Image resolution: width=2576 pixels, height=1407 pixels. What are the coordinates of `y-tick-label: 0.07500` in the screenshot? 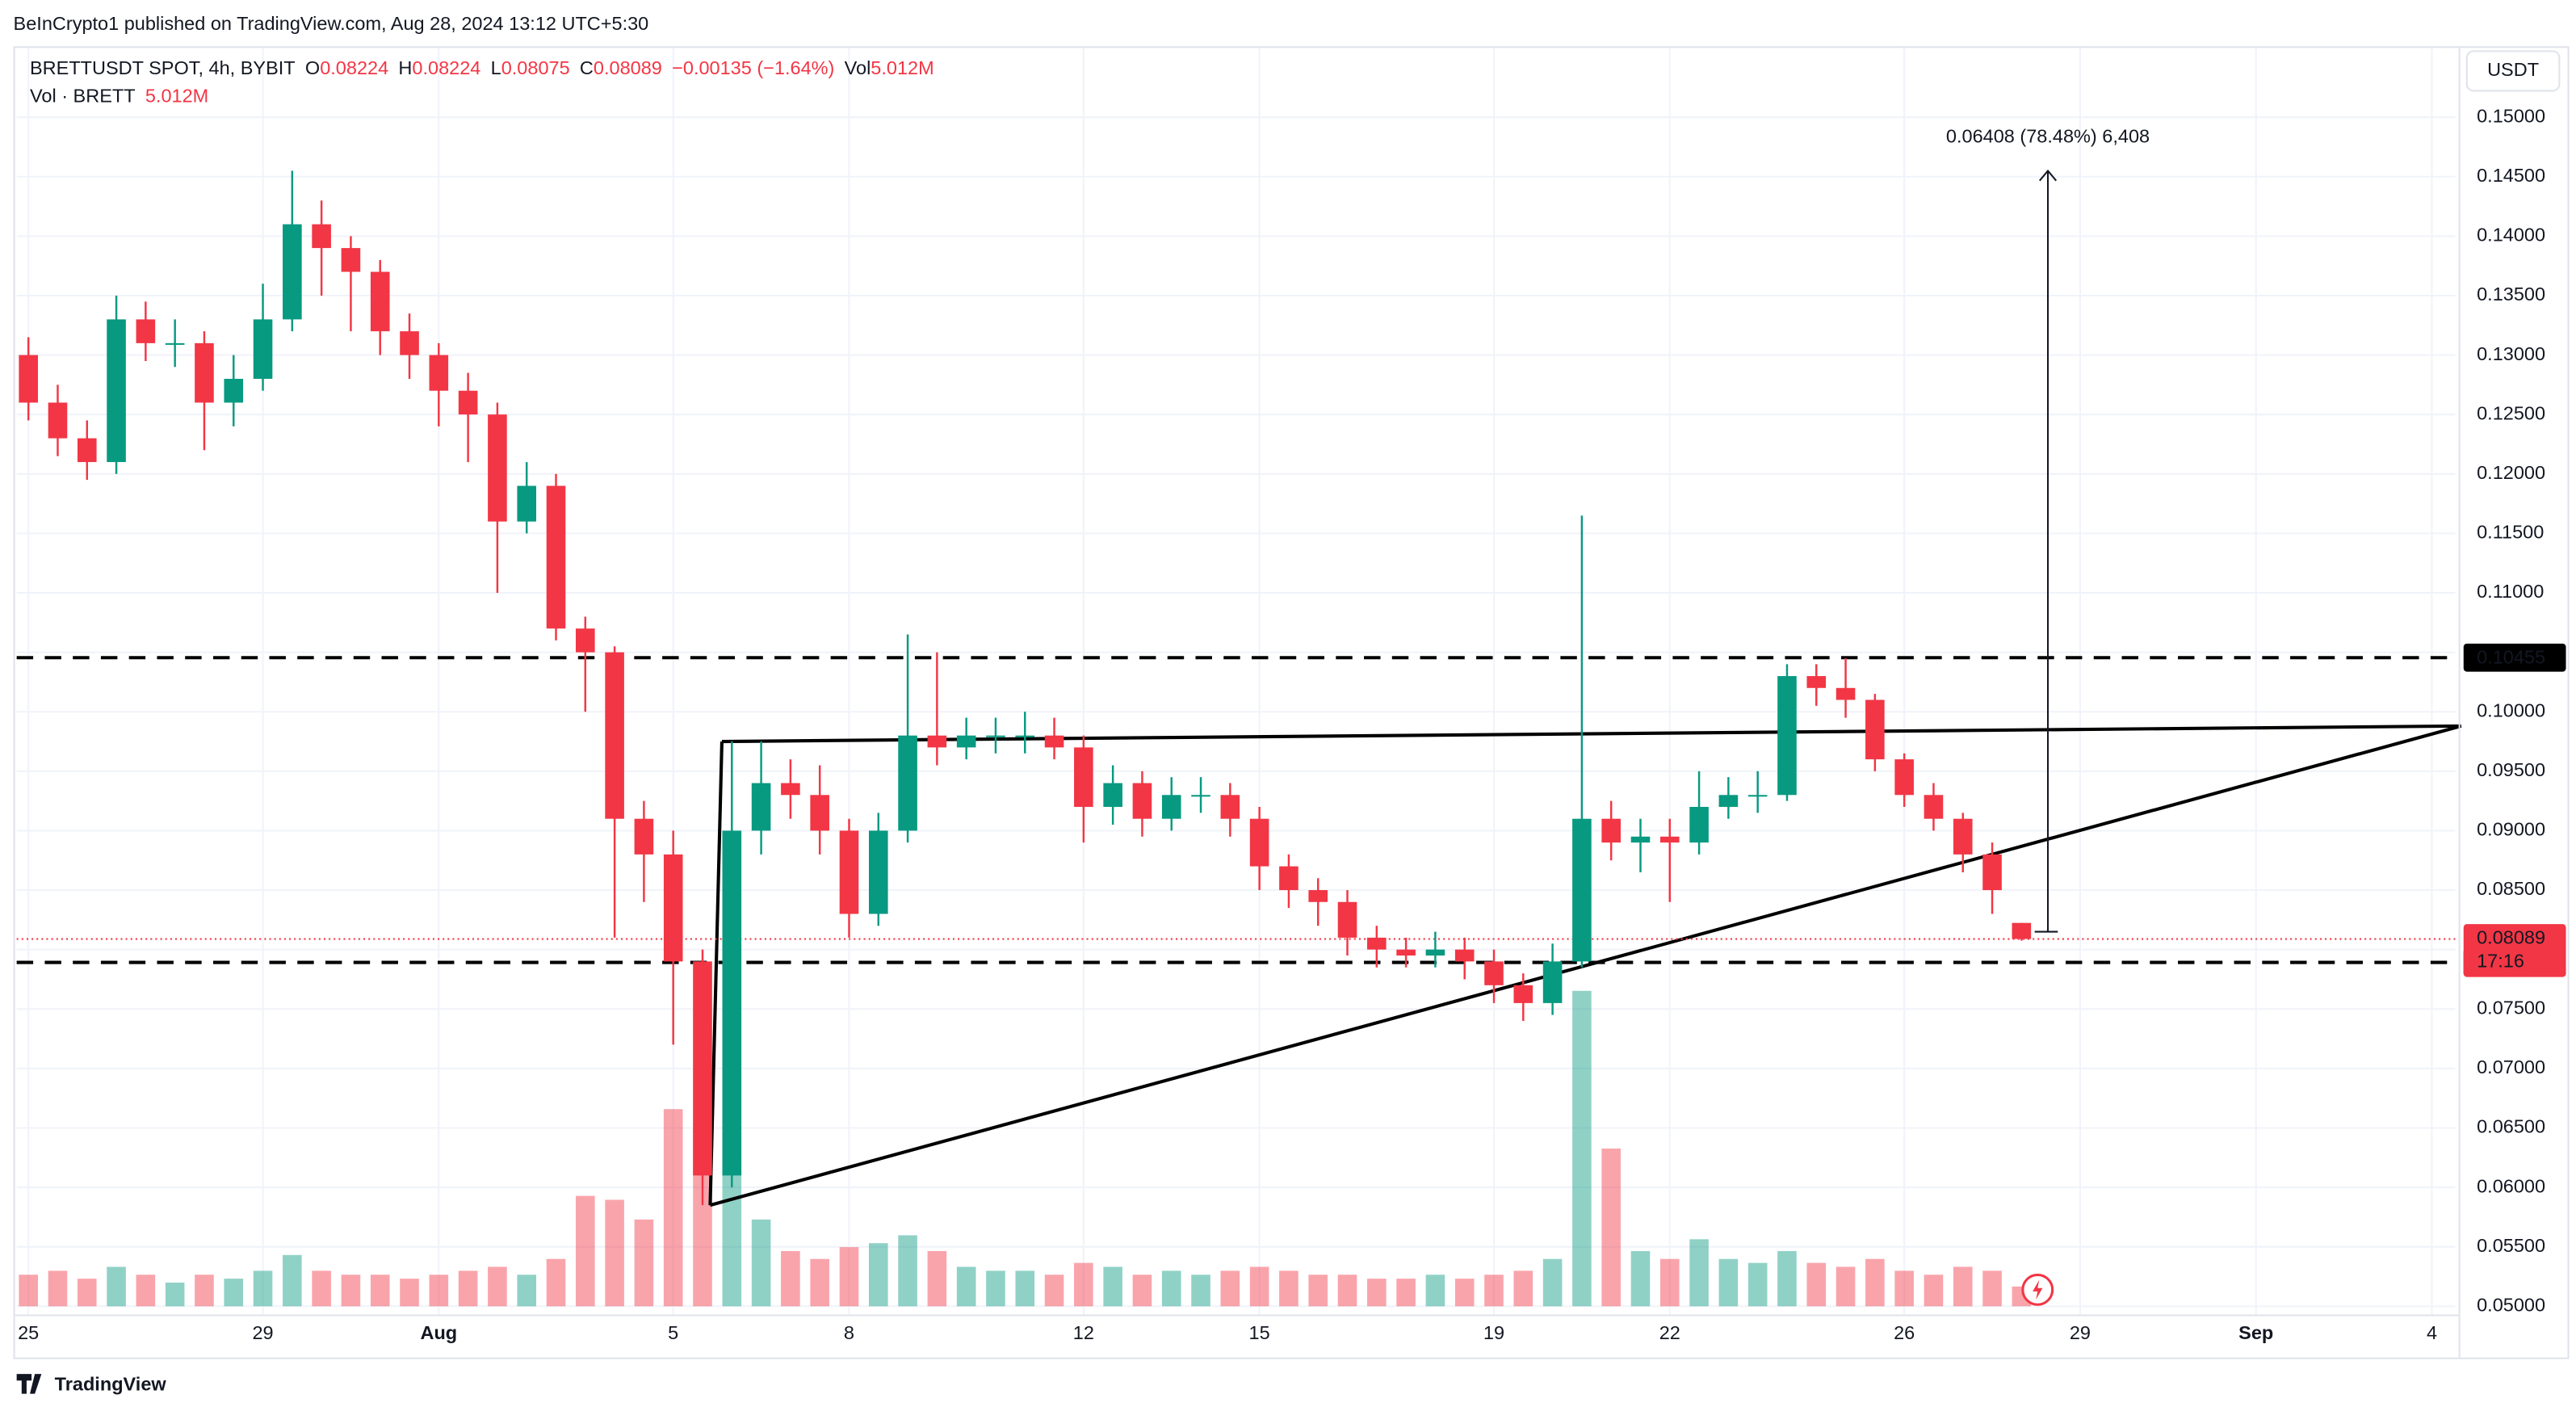 It's located at (2511, 1008).